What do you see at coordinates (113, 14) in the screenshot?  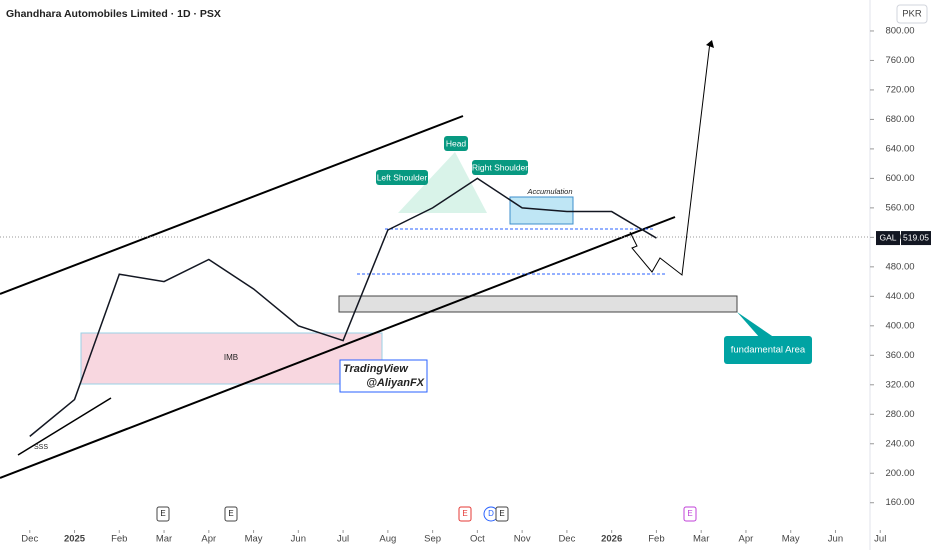 I see `chart-title: Ghandhara Automobiles Limited · 1D · PSX` at bounding box center [113, 14].